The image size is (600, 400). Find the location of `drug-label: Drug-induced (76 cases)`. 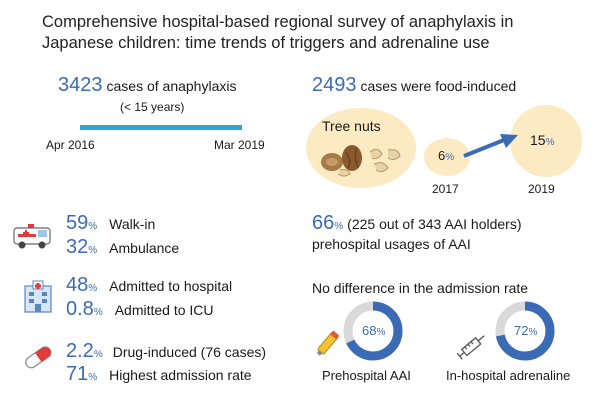

drug-label: Drug-induced (76 cases) is located at coordinates (189, 352).